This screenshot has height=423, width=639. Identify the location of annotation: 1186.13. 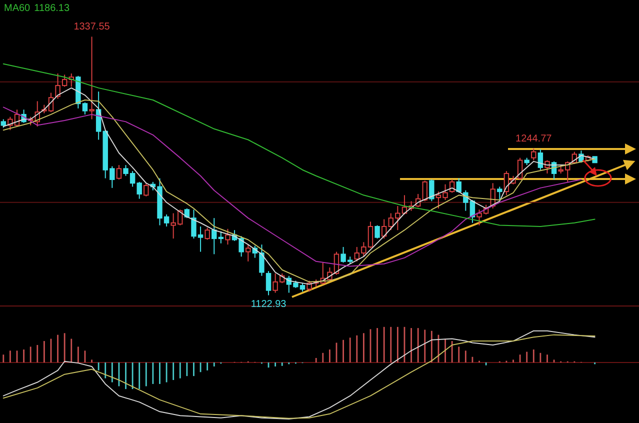
(52, 8).